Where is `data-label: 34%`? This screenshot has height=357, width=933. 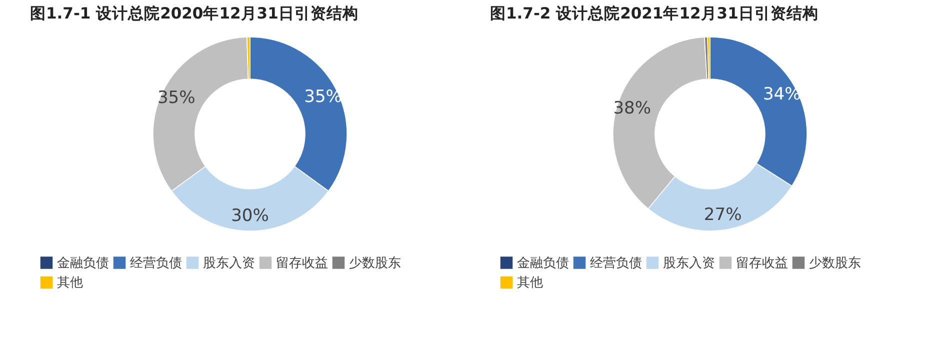
data-label: 34% is located at coordinates (781, 94).